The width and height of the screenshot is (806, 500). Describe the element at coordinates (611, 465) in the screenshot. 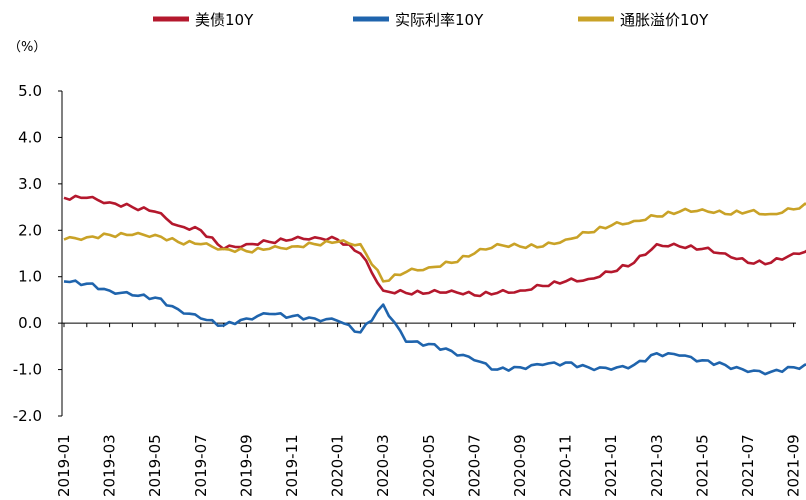

I see `x-tick-label: 2021-01` at that location.